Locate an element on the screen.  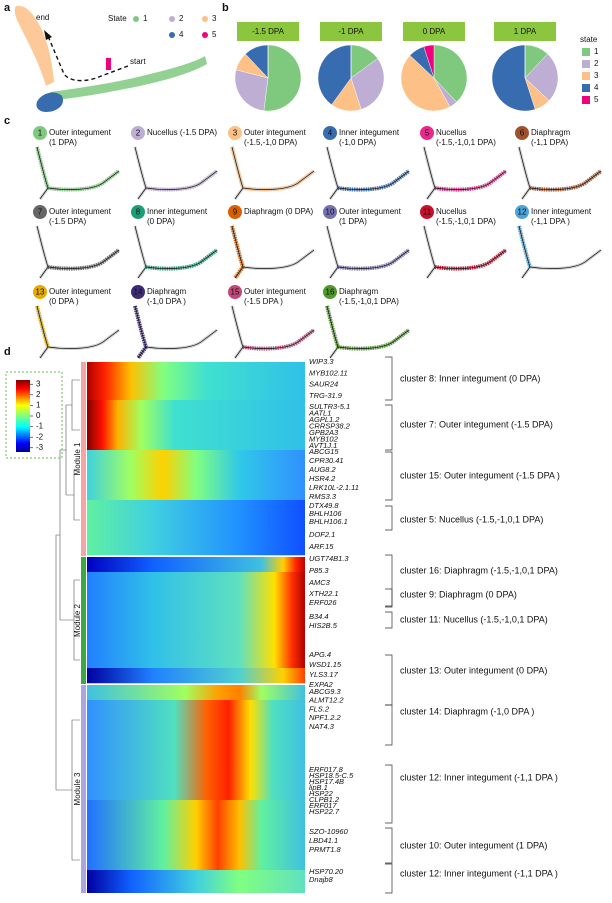
cluster-name: (-1.5 DPA ) is located at coordinates (263, 301).